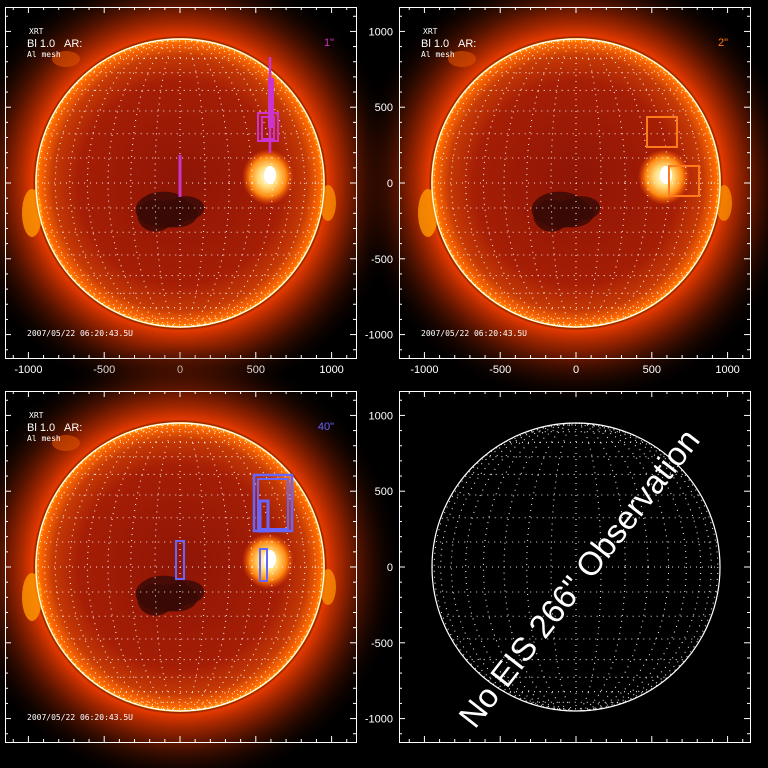 Image resolution: width=768 pixels, height=768 pixels. I want to click on raster-slit, so click(271, 103).